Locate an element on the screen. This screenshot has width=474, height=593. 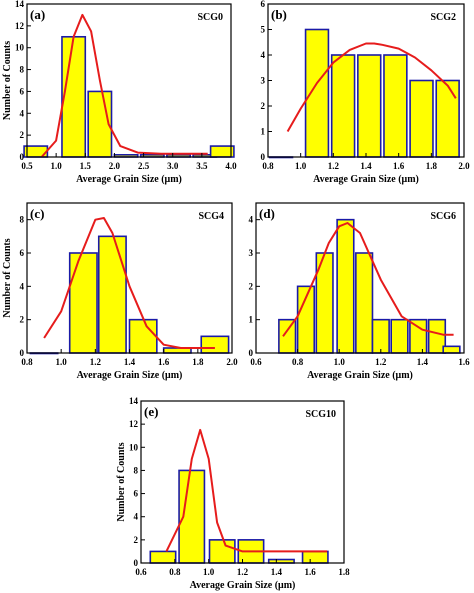
x-tick-label: 2.5 is located at coordinates (144, 166).